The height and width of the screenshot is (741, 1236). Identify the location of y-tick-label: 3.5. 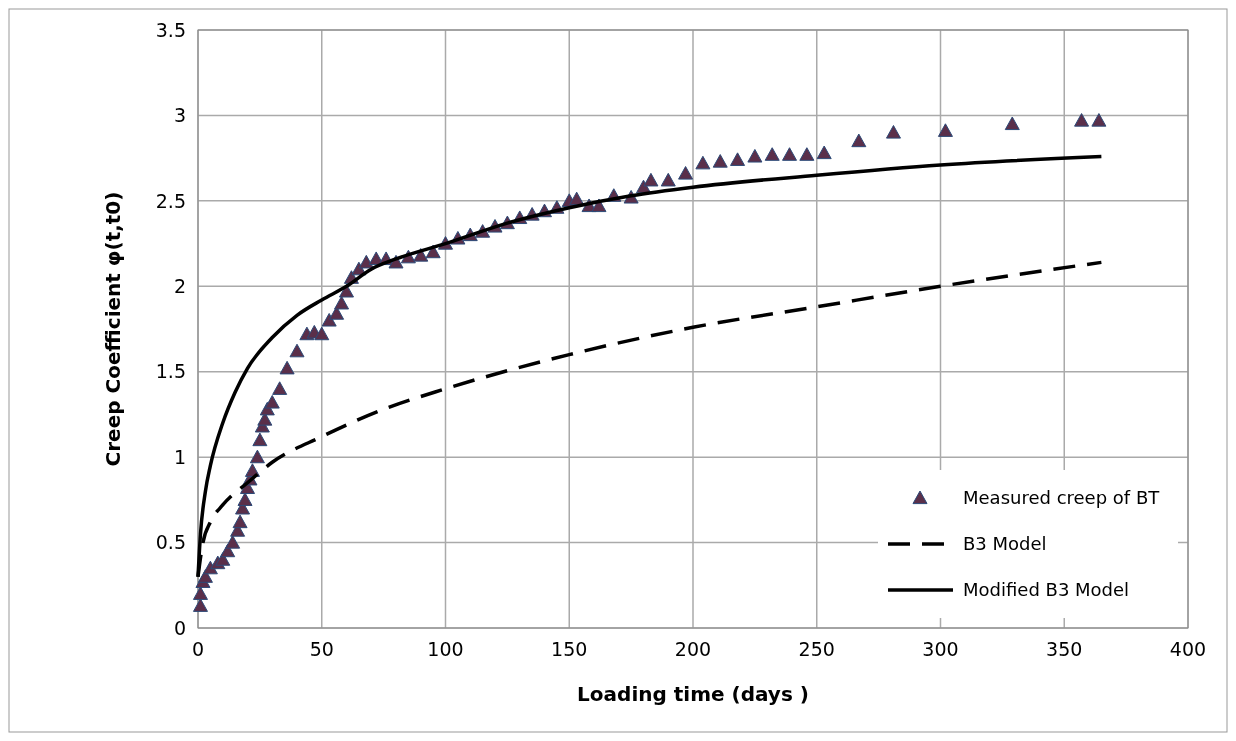
(170, 29).